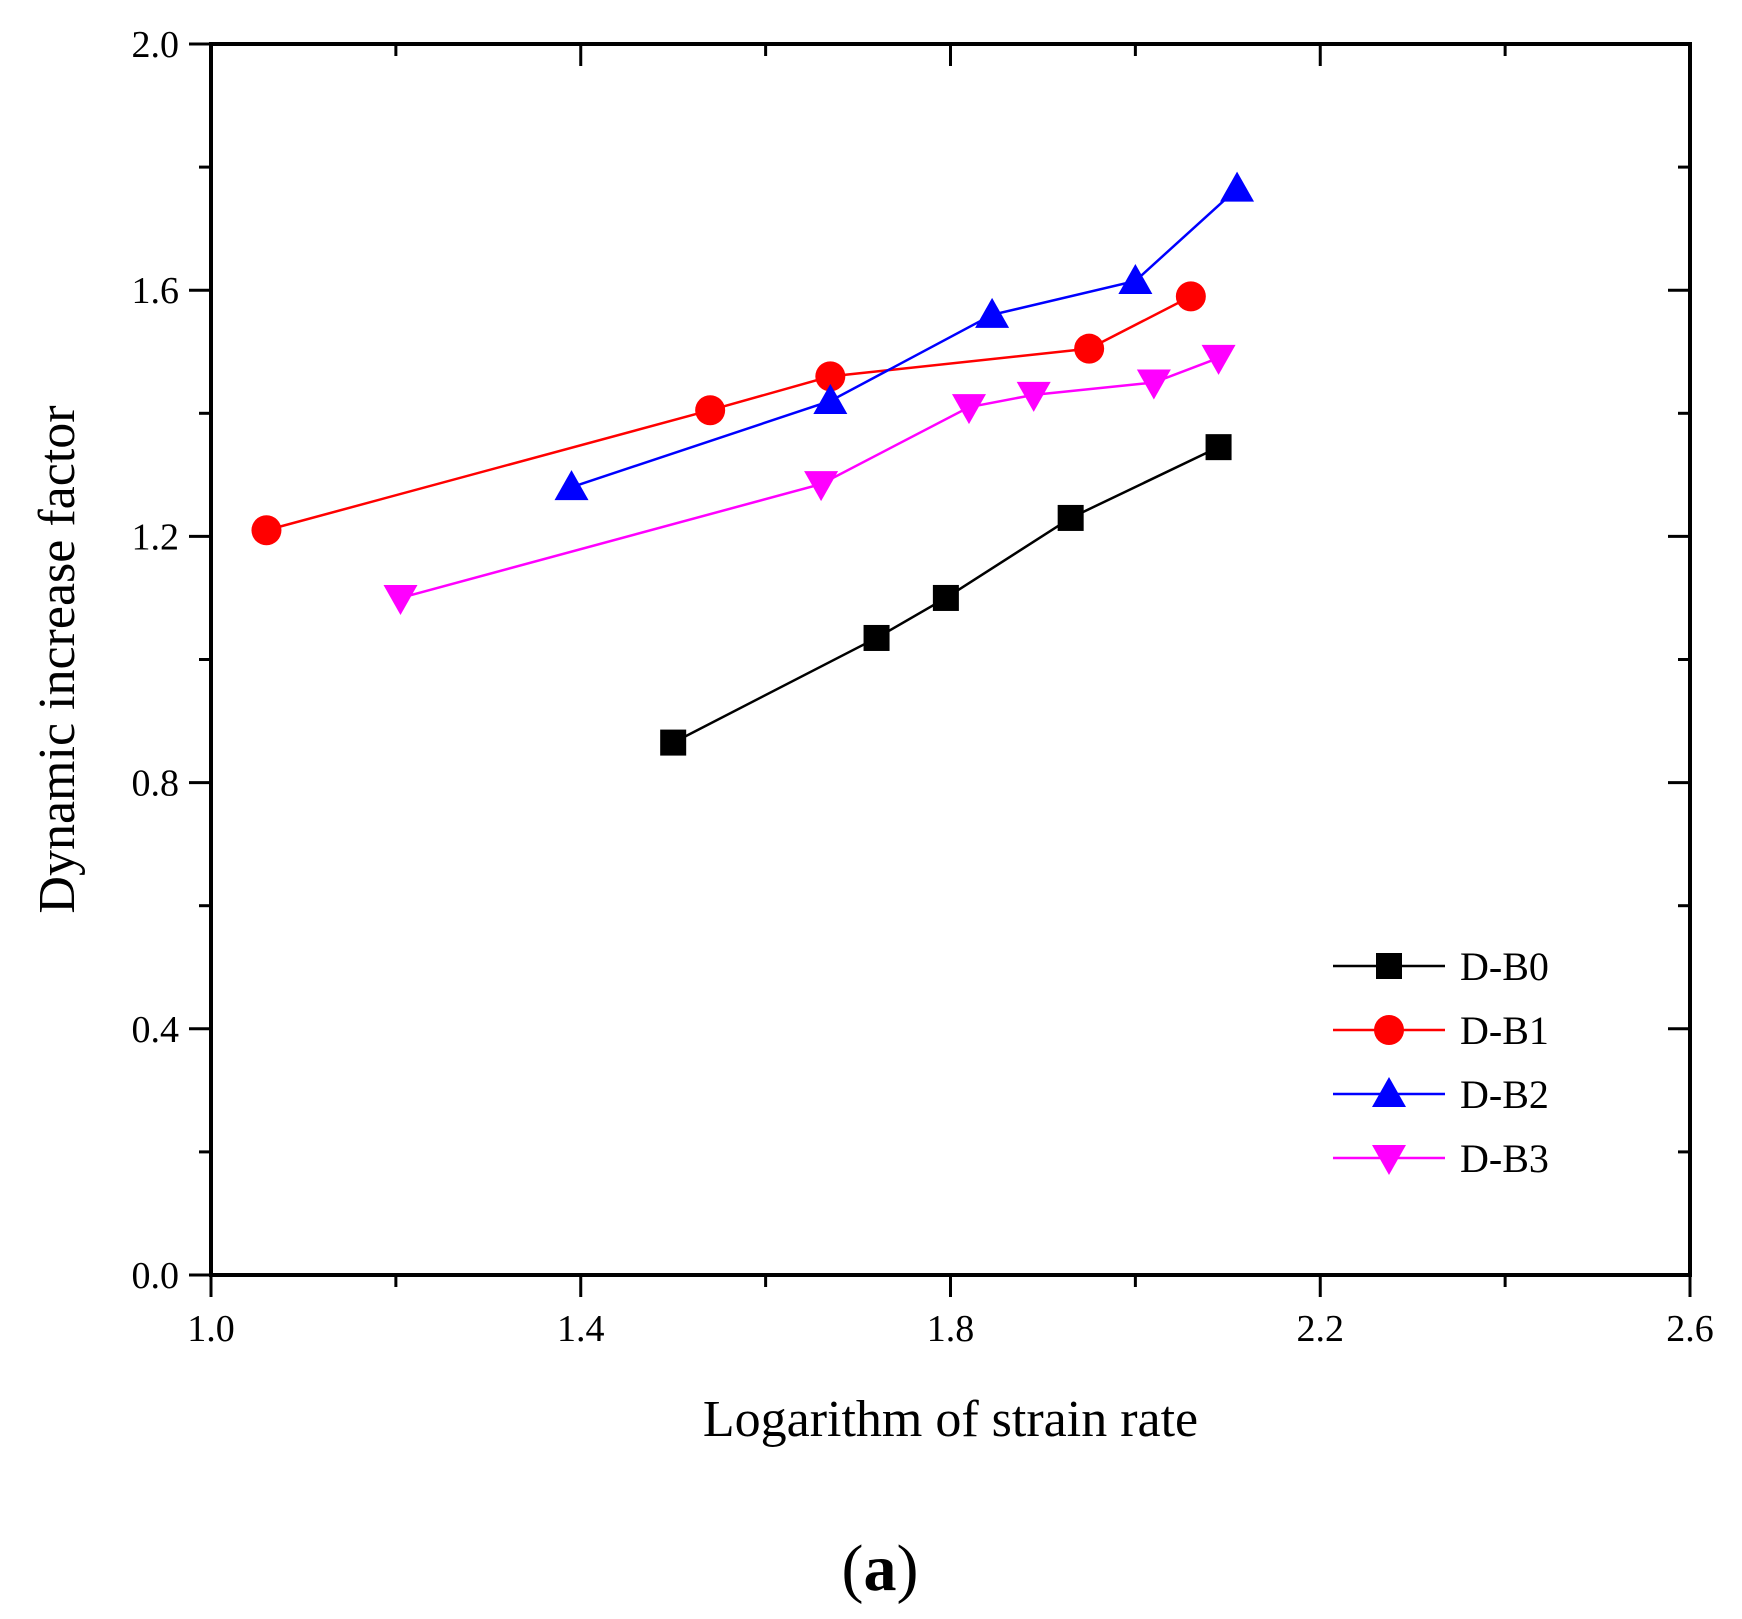  I want to click on panel-label-letter: a, so click(880, 1568).